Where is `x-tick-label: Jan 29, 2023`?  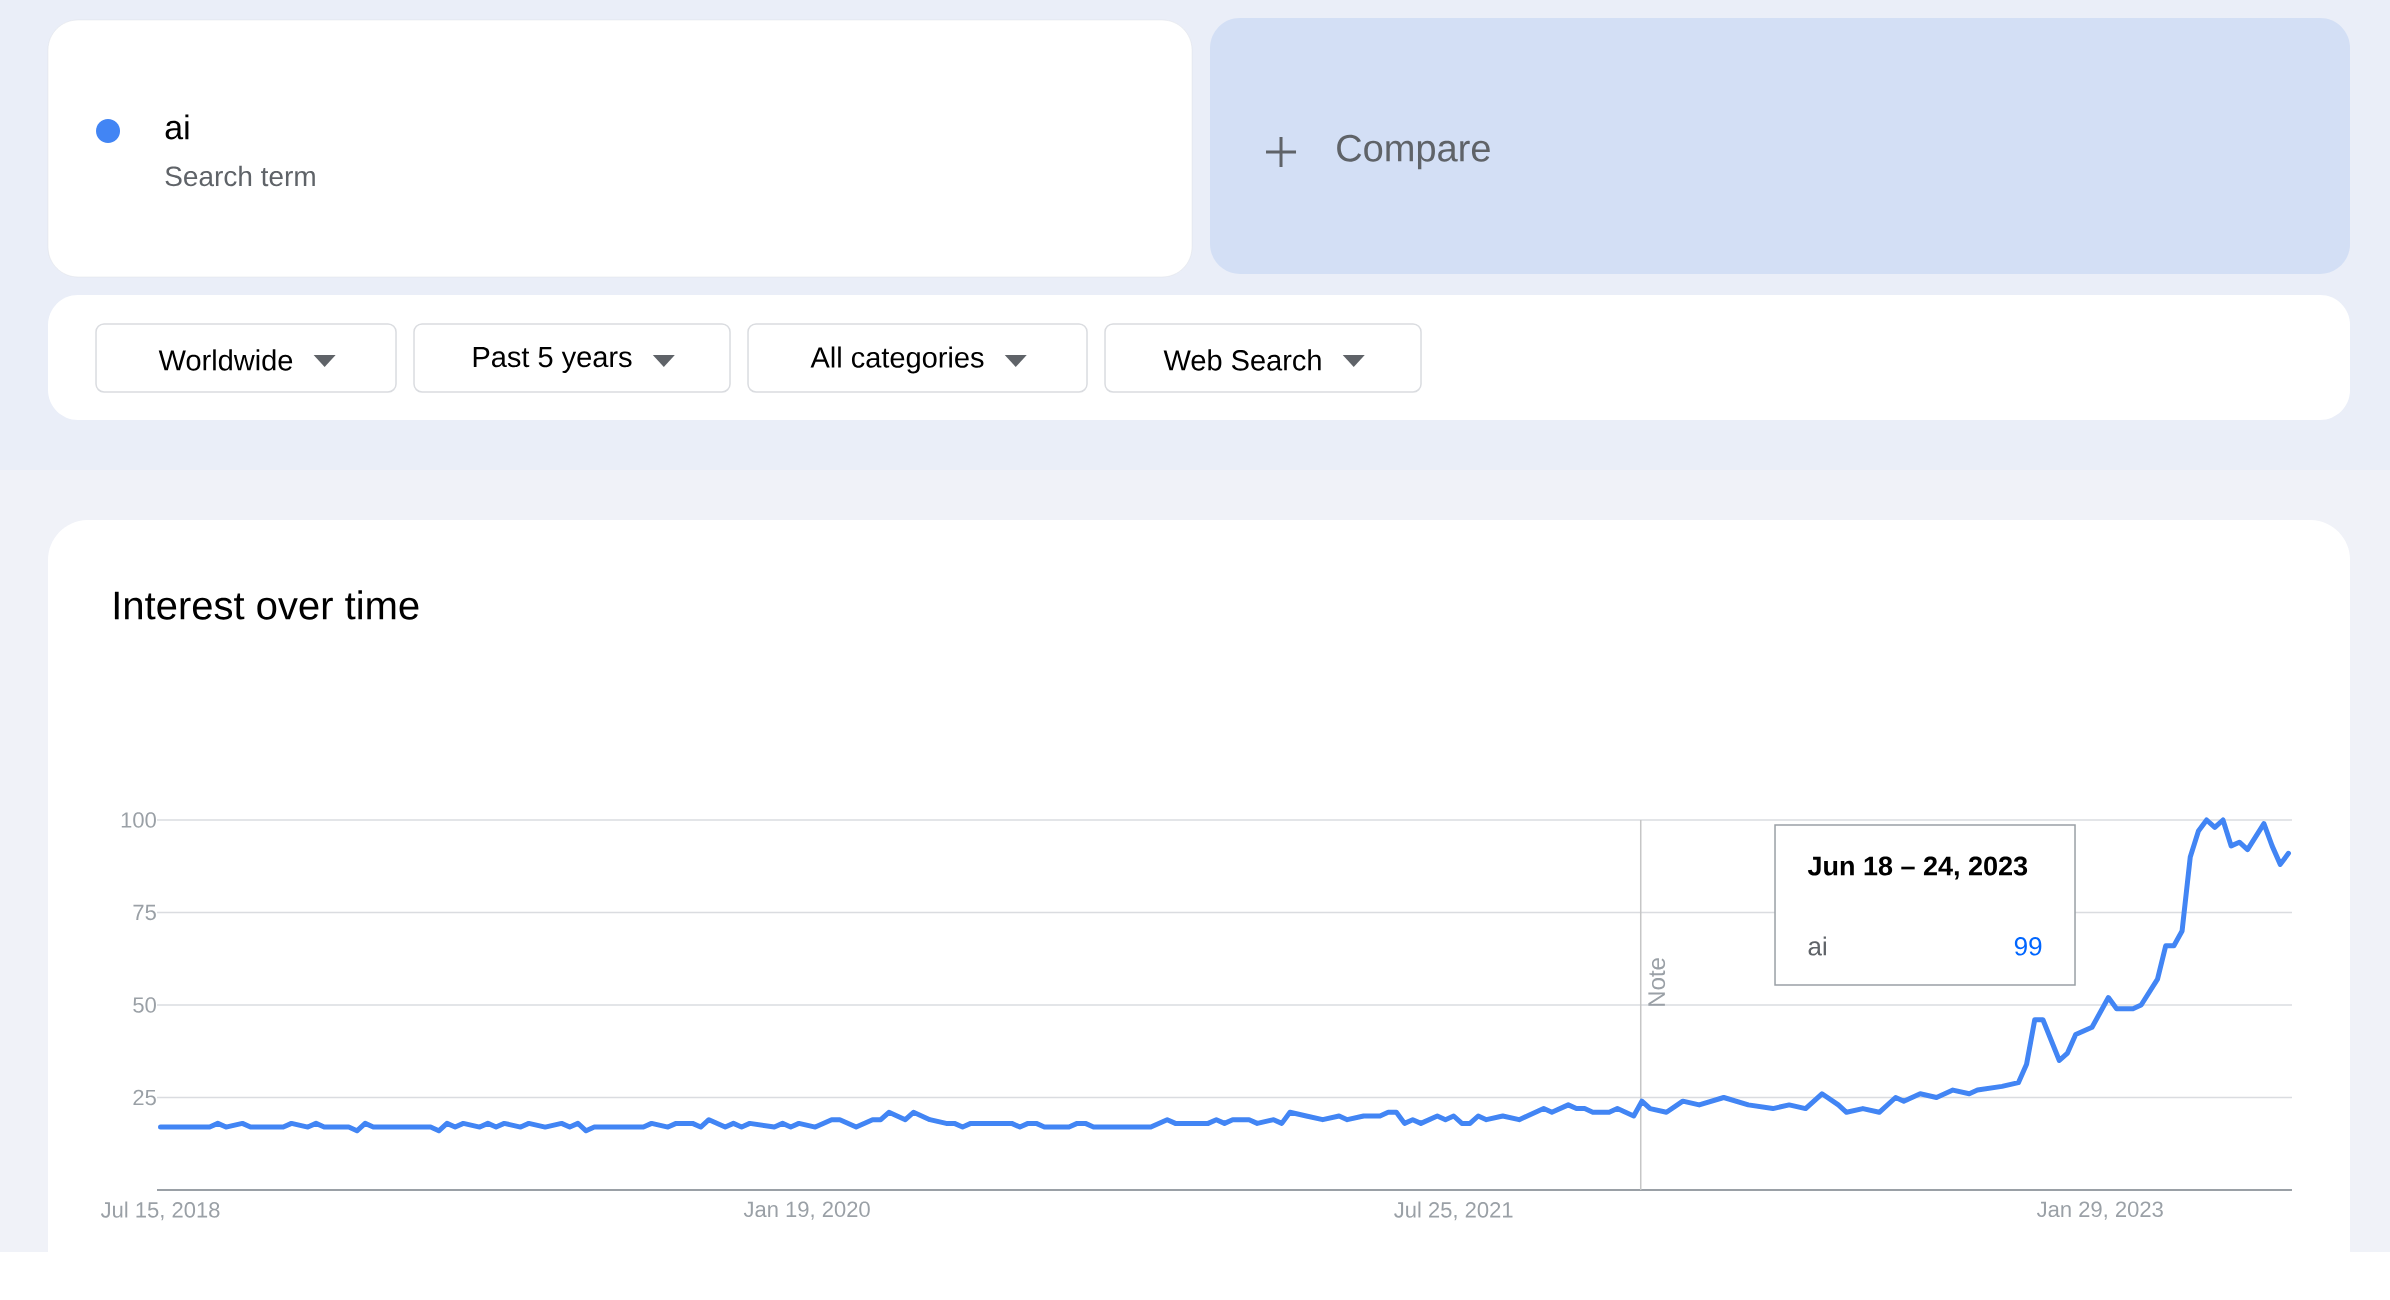 x-tick-label: Jan 29, 2023 is located at coordinates (2099, 1210).